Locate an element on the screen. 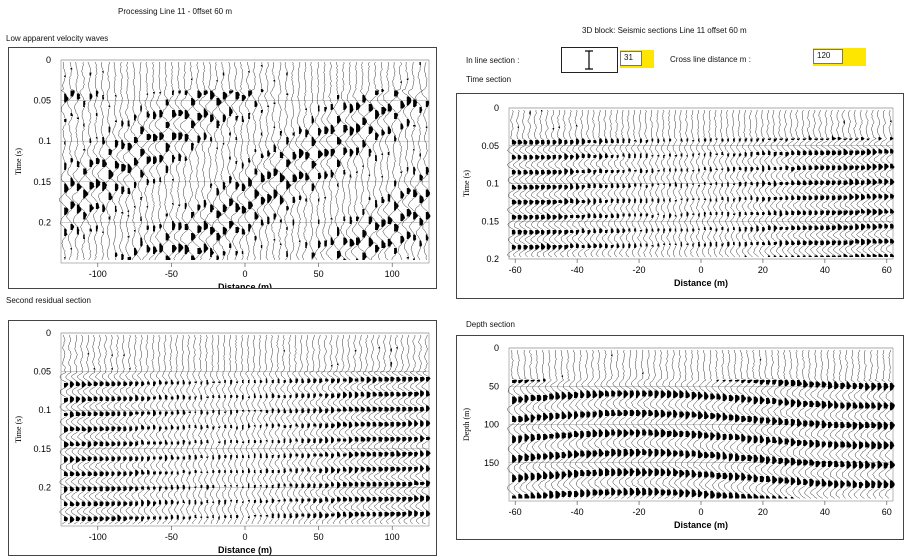 The height and width of the screenshot is (560, 905). inline-selector-widget is located at coordinates (589, 60).